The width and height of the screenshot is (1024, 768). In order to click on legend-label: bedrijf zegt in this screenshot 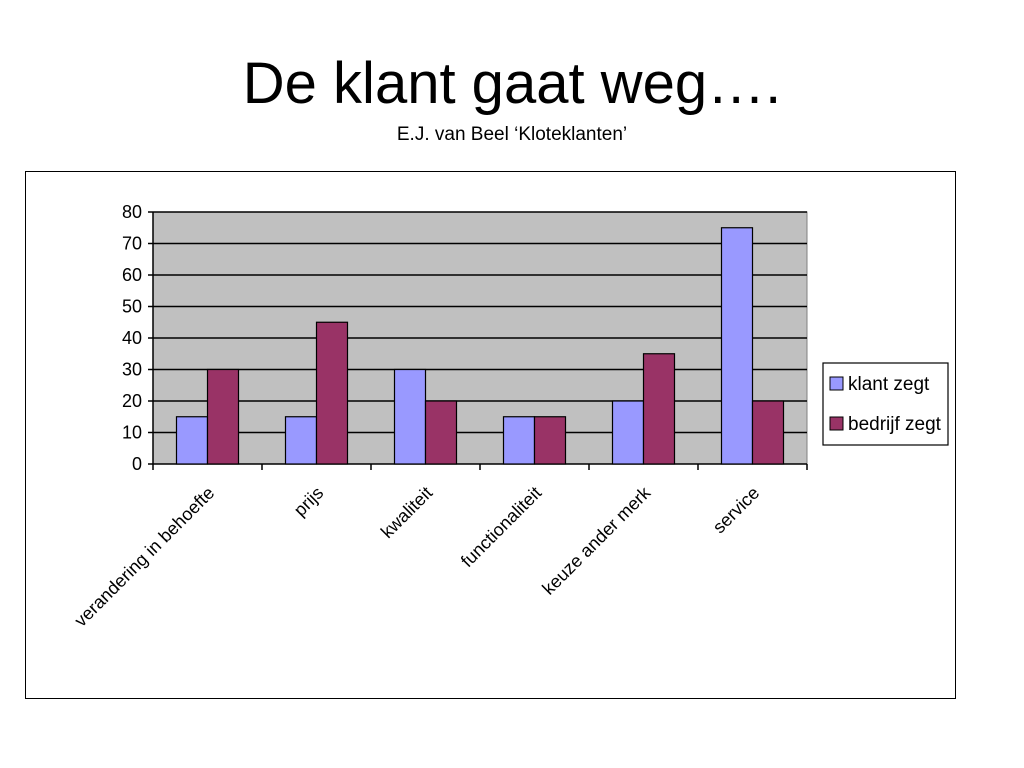, I will do `click(895, 424)`.